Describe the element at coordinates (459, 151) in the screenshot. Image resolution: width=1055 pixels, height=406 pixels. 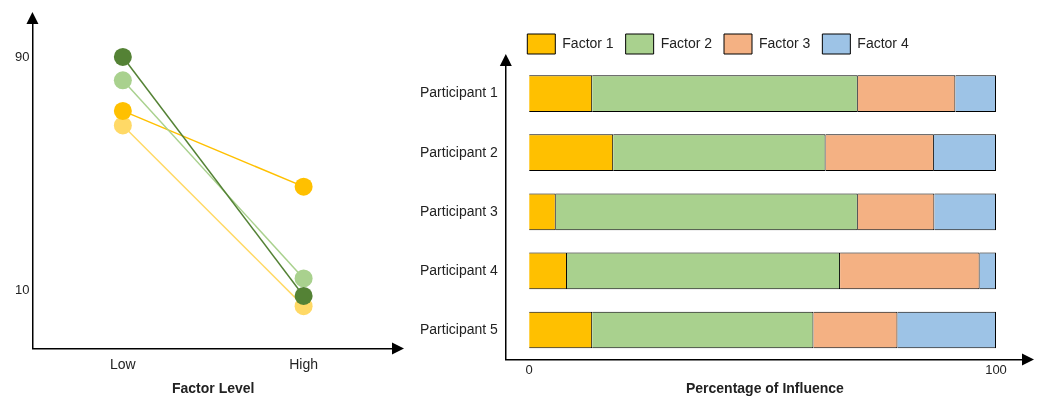
I see `y-tick-label: Participant 2` at that location.